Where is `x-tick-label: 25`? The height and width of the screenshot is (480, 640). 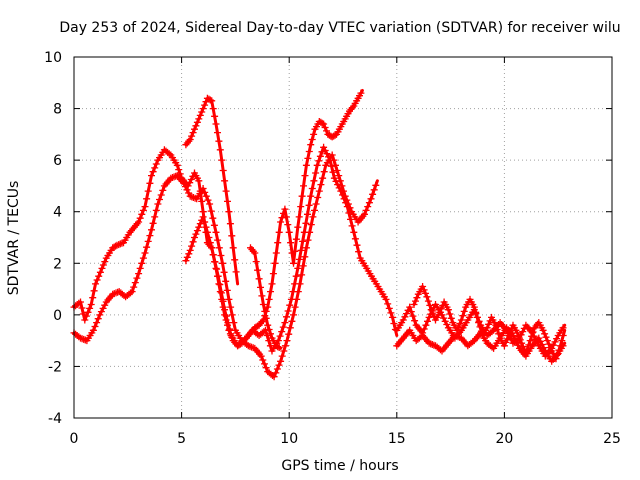
x-tick-label: 25 is located at coordinates (612, 439).